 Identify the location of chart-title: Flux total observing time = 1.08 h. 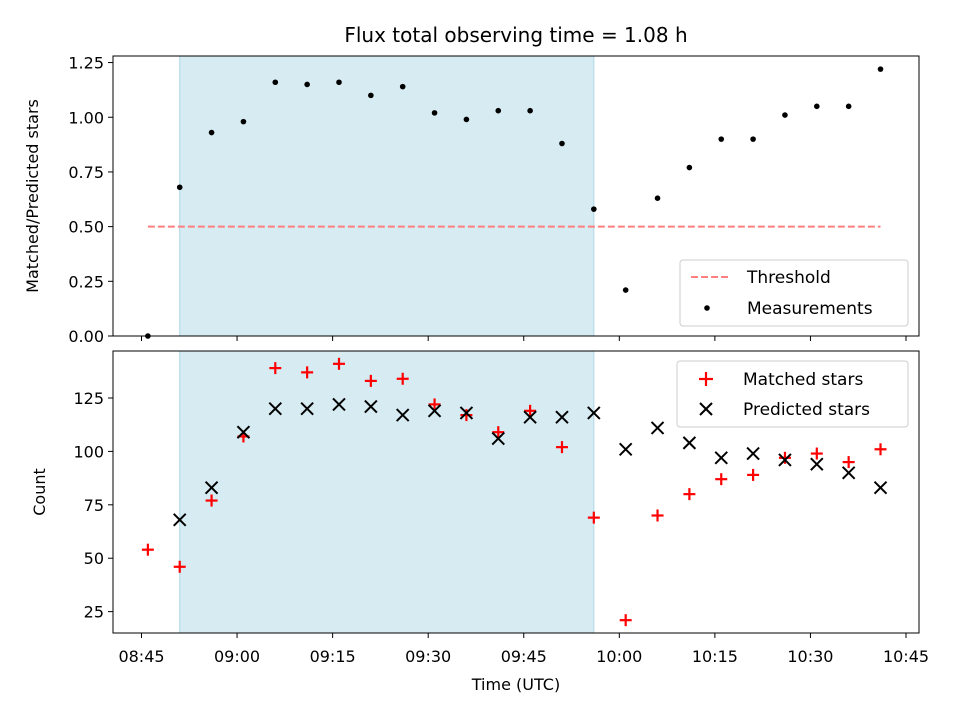
(515, 35).